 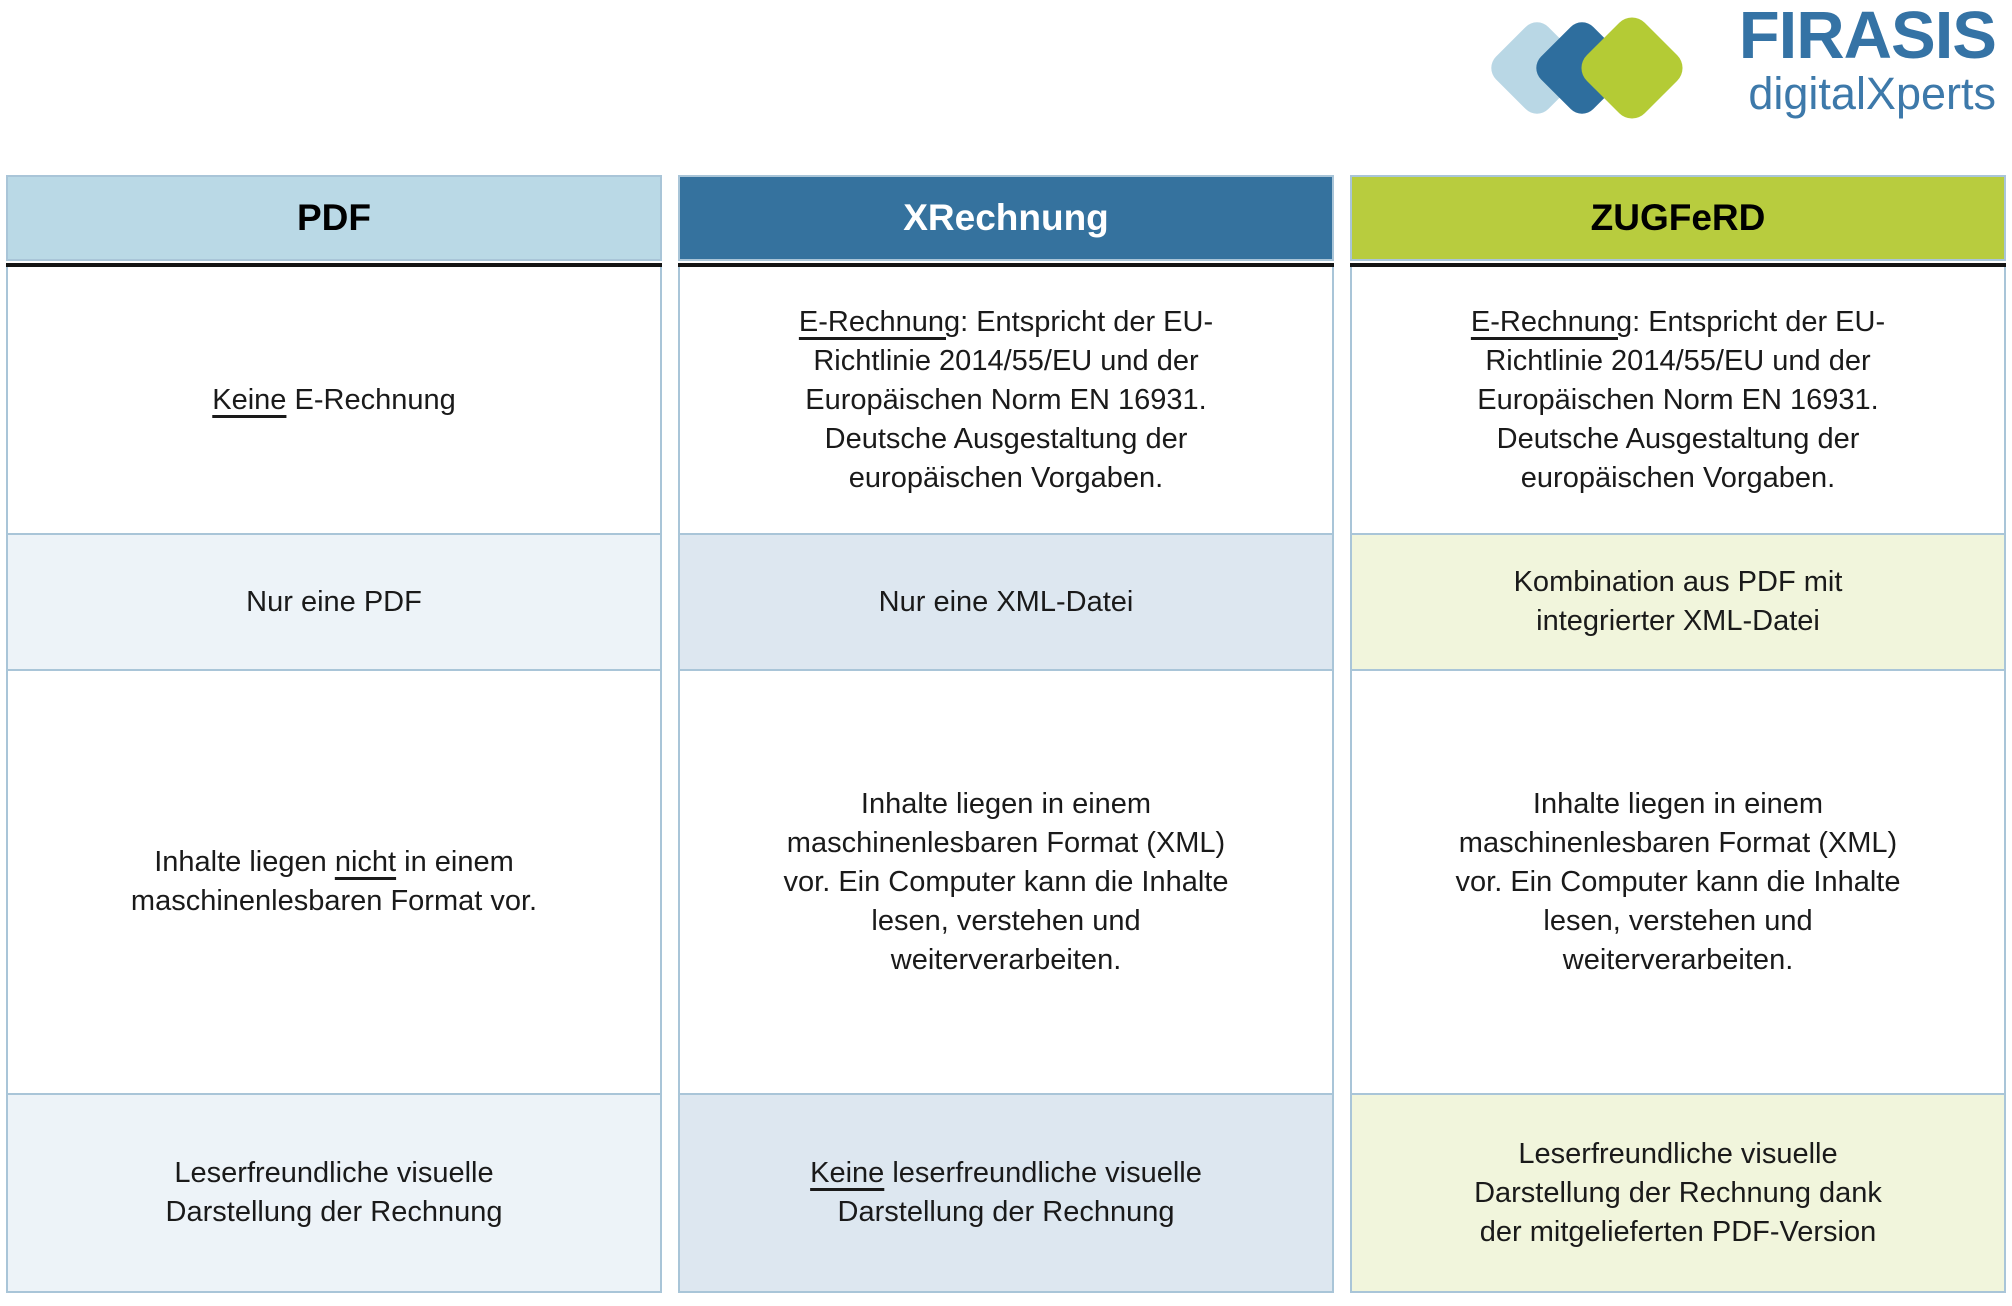 What do you see at coordinates (1006, 70) in the screenshot?
I see `logo: FIRASIS digitalXperts` at bounding box center [1006, 70].